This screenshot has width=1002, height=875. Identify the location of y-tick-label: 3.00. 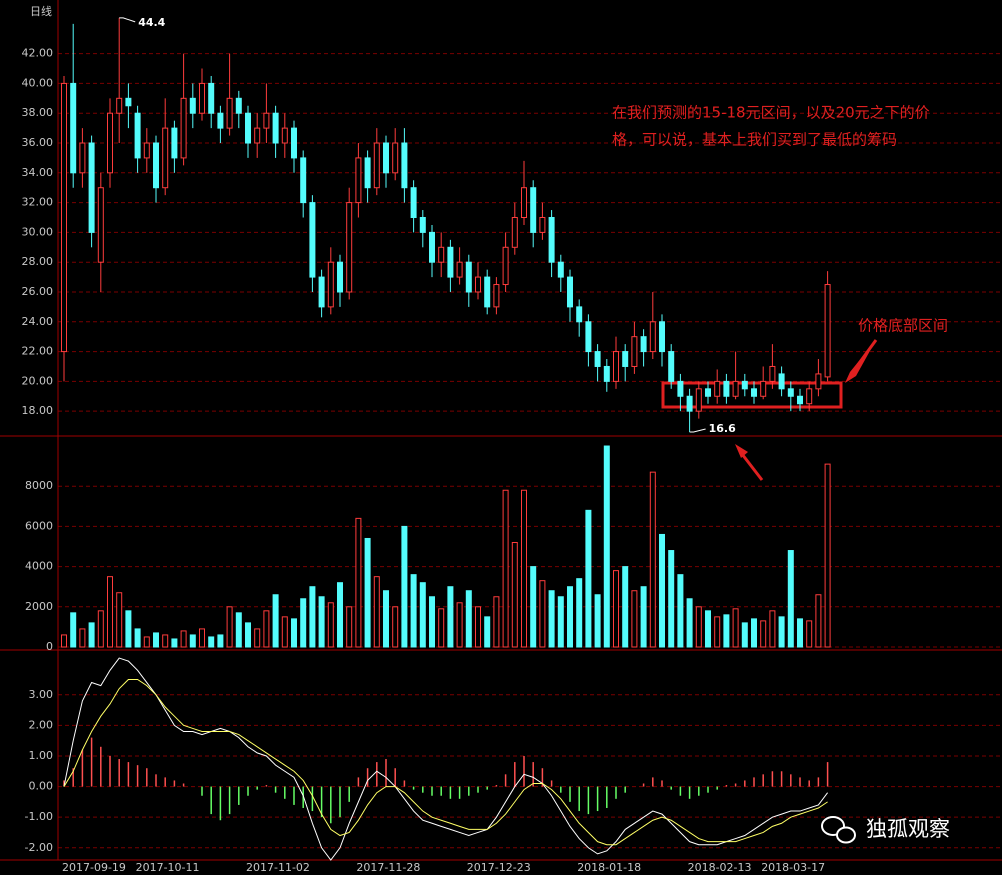
(41, 694).